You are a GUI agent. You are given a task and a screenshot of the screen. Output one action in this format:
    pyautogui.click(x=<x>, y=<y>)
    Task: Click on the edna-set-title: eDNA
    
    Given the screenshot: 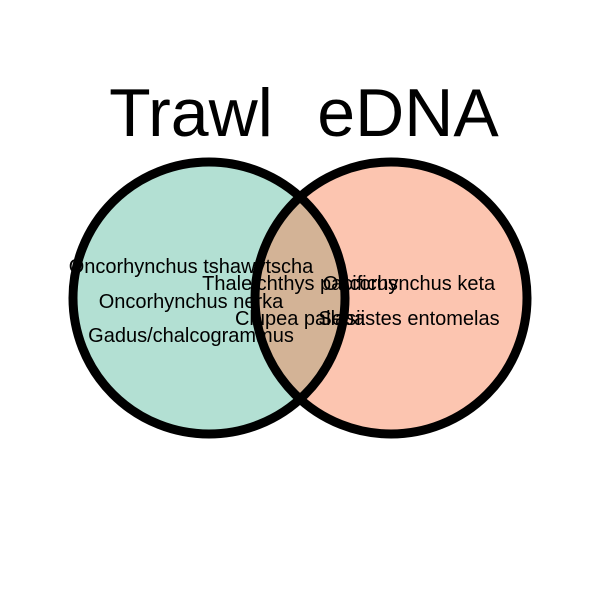 What is the action you would take?
    pyautogui.click(x=408, y=113)
    